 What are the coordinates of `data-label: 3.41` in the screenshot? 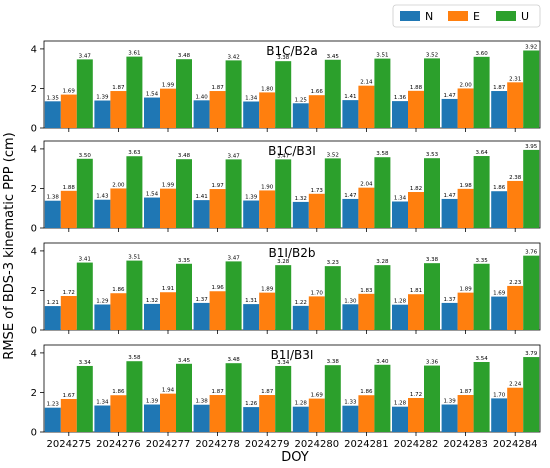 It's located at (85, 260).